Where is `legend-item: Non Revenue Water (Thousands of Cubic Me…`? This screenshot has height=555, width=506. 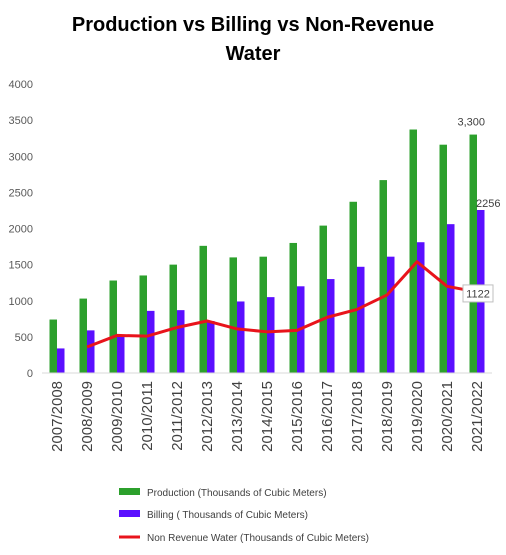
legend-item: Non Revenue Water (Thousands of Cubic Me… is located at coordinates (244, 538).